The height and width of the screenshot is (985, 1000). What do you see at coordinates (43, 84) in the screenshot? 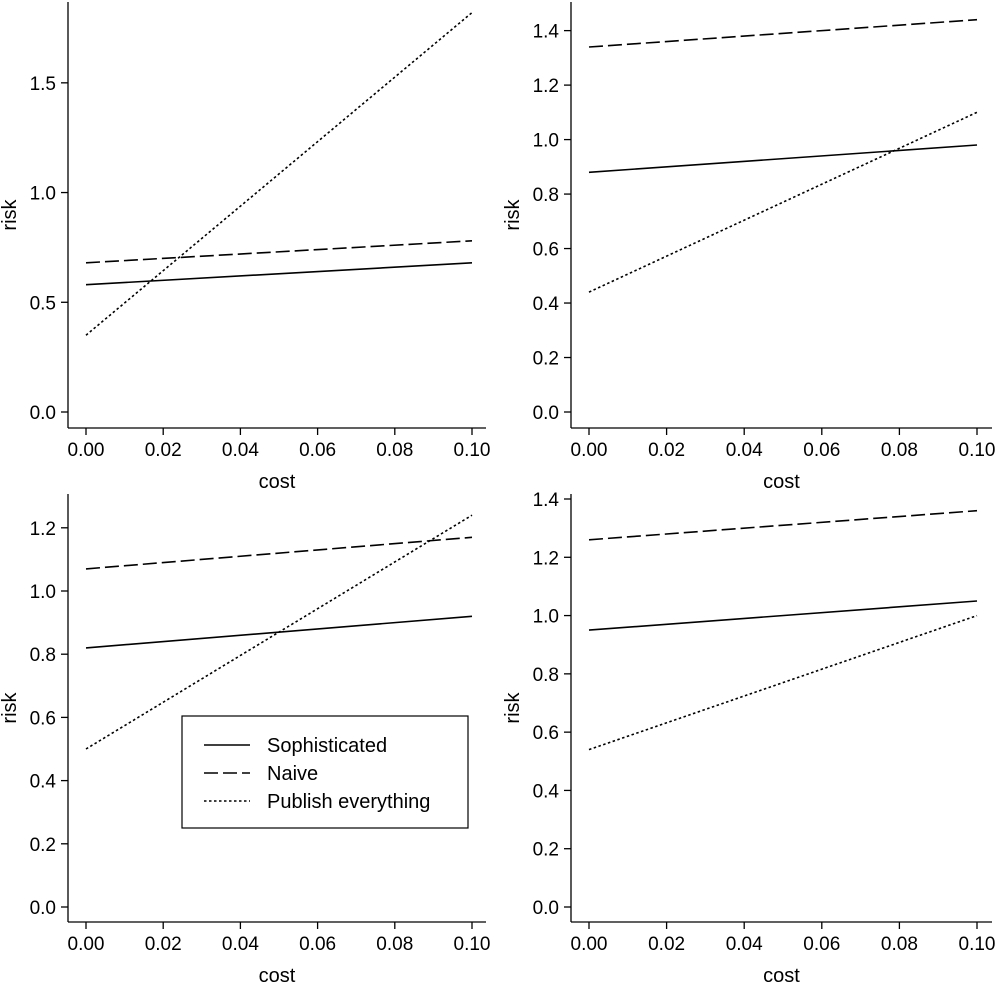
I see `y-tick-label: 1.5` at bounding box center [43, 84].